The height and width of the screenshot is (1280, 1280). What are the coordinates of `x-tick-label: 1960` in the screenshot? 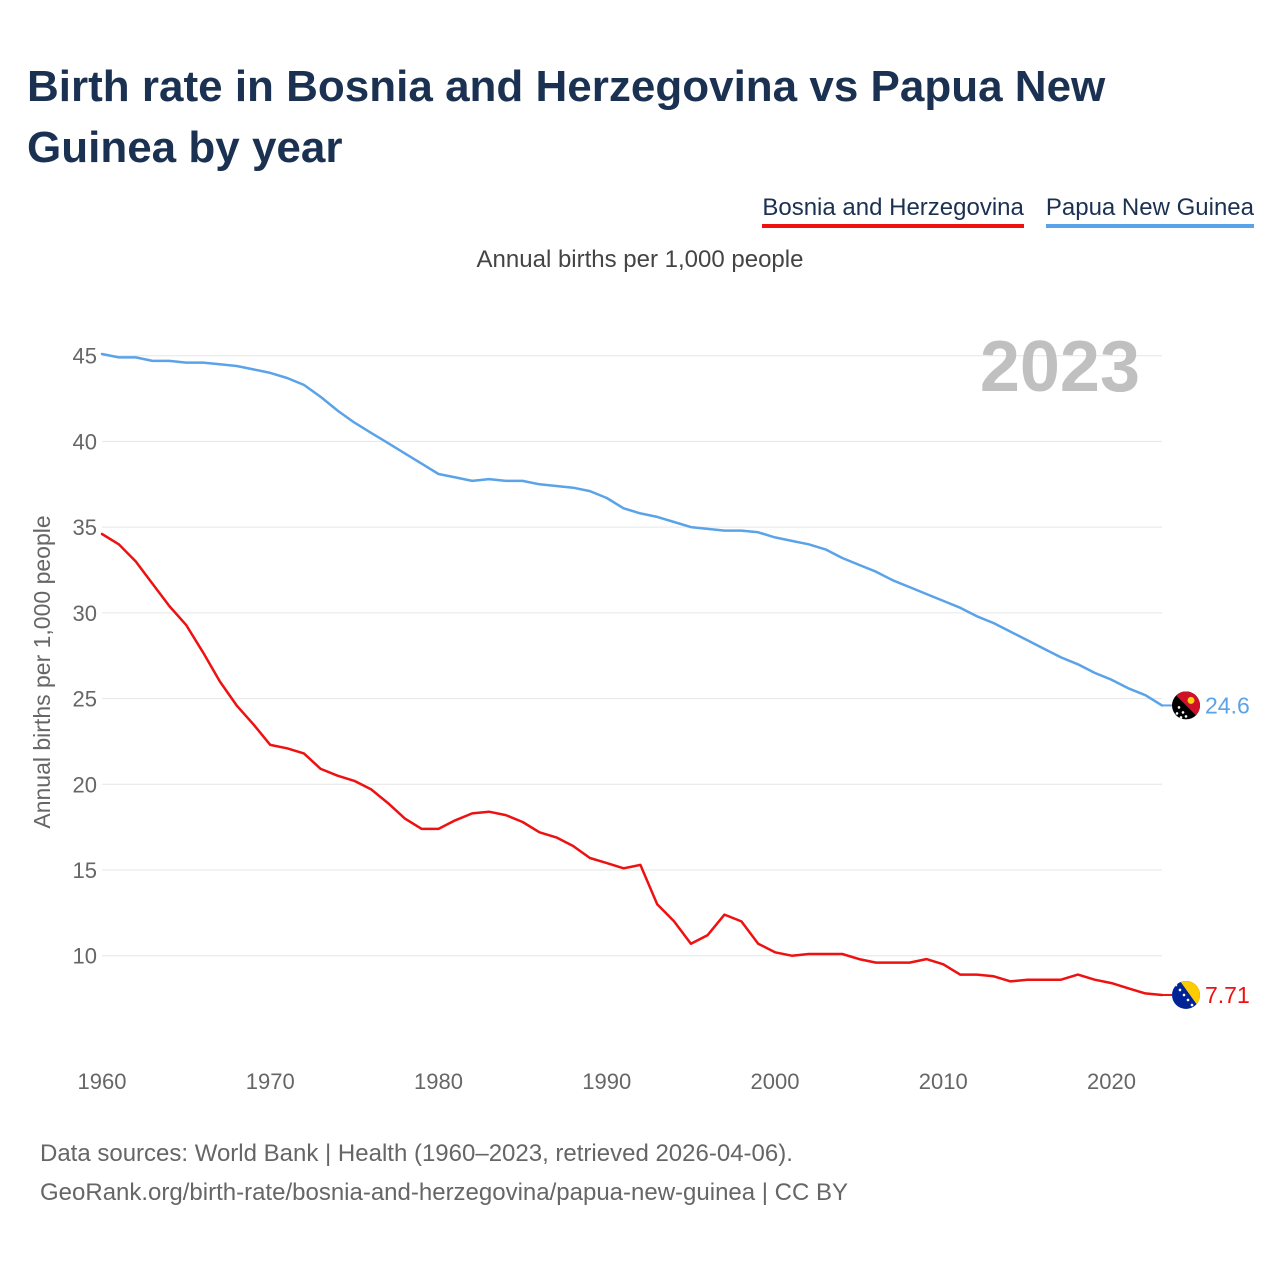 It's located at (102, 1081).